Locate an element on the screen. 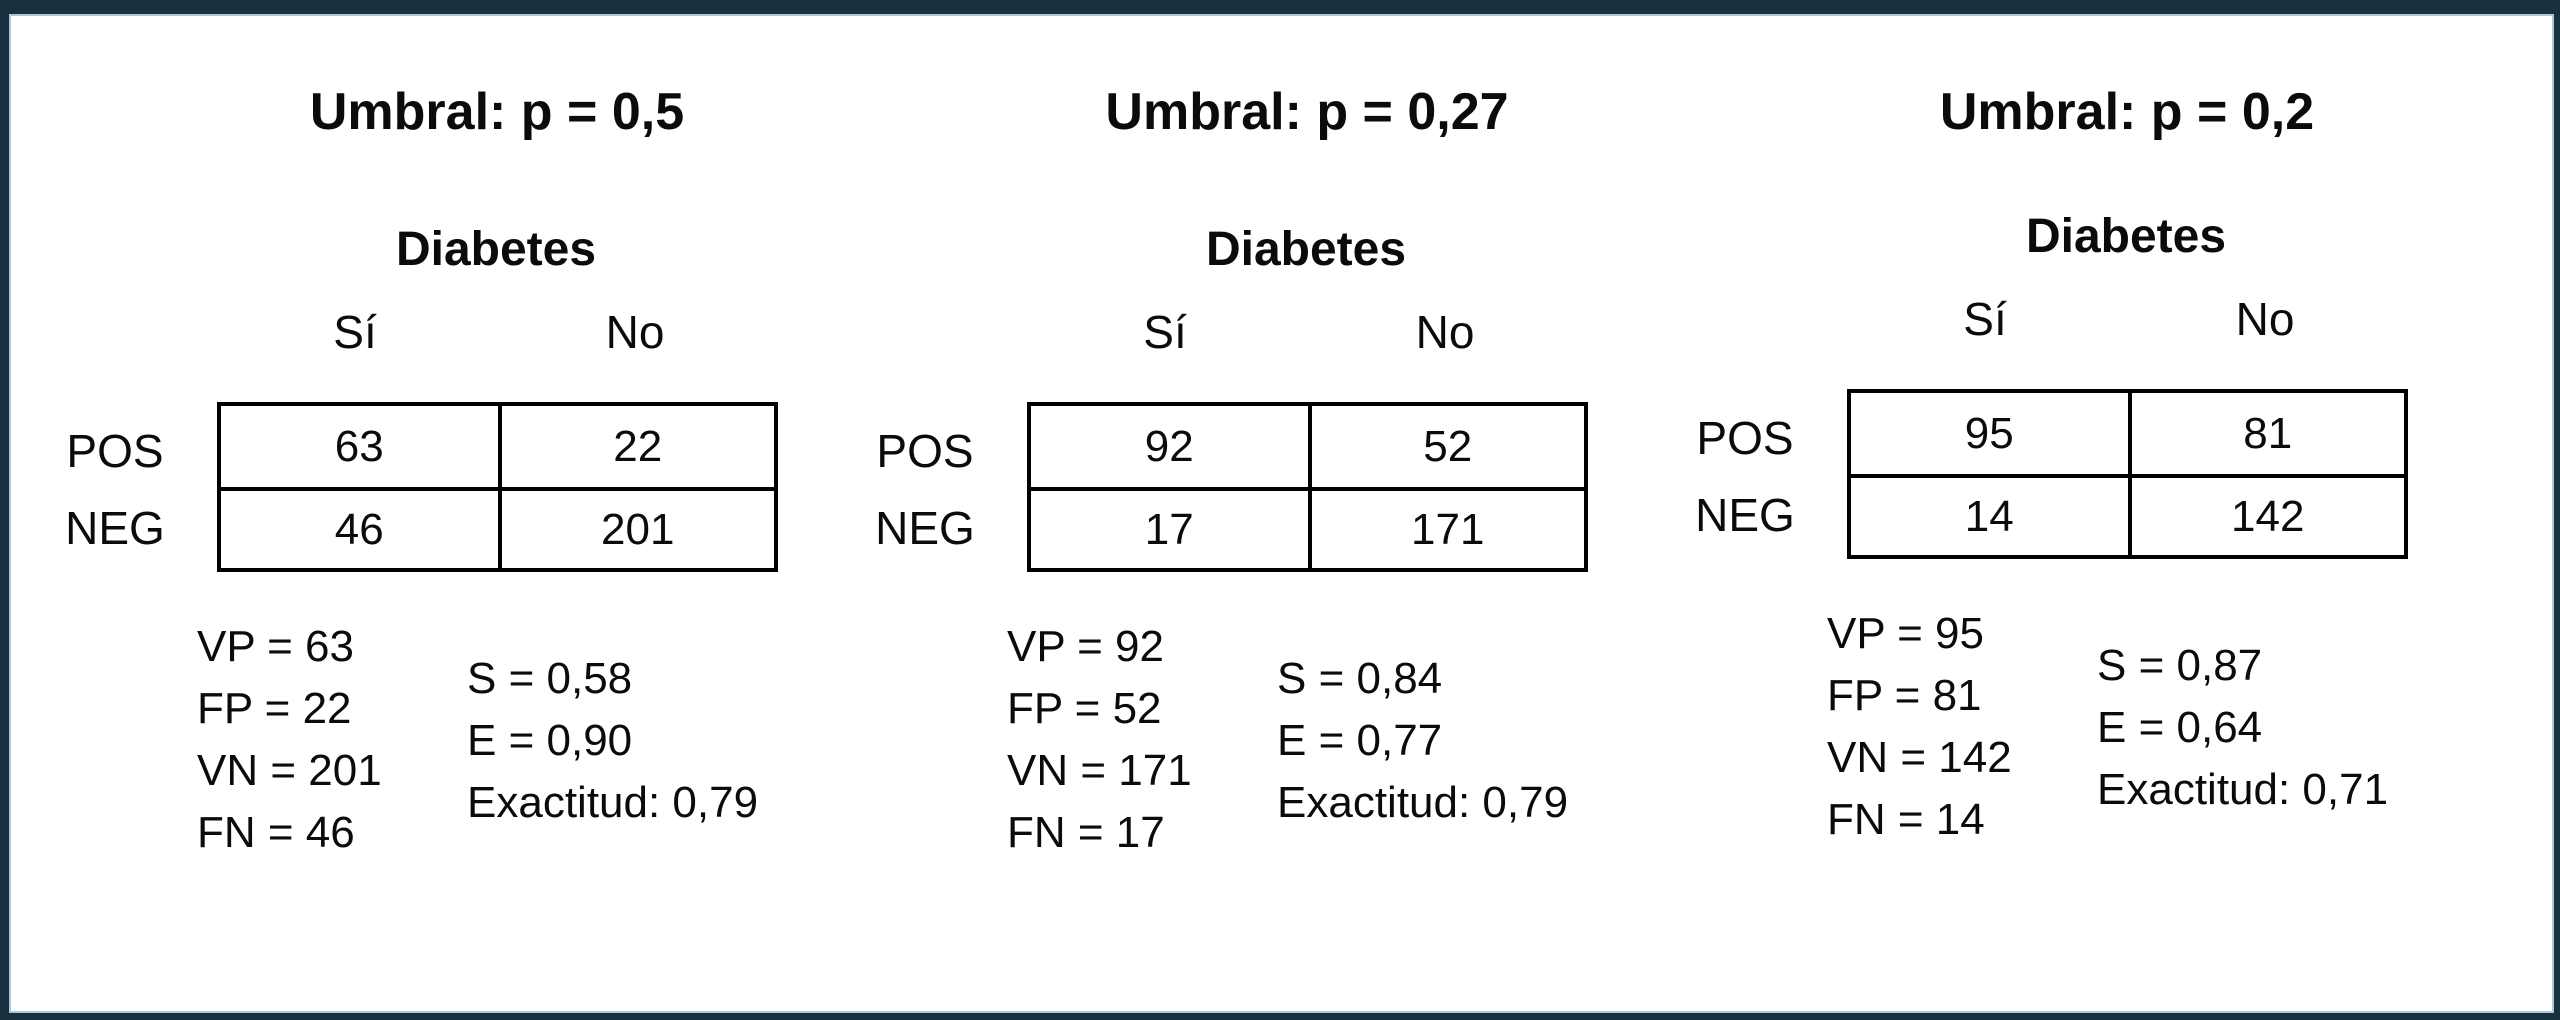 This screenshot has width=2560, height=1020. matrix-cell-true-positive: 92 is located at coordinates (1169, 446).